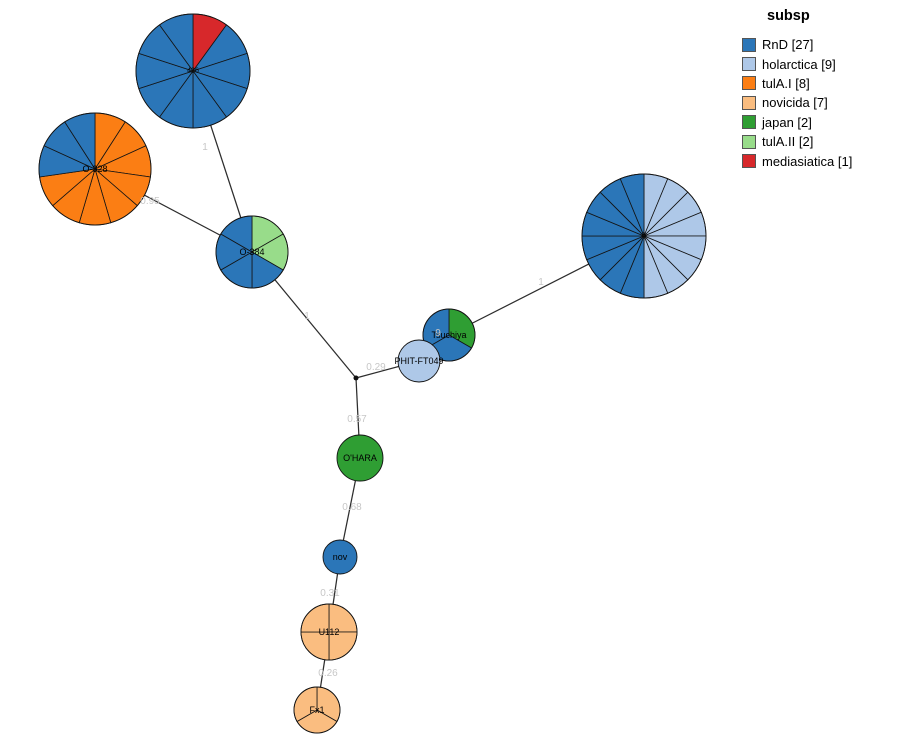 This screenshot has height=753, width=903. What do you see at coordinates (329, 632) in the screenshot?
I see `tree-node-U112` at bounding box center [329, 632].